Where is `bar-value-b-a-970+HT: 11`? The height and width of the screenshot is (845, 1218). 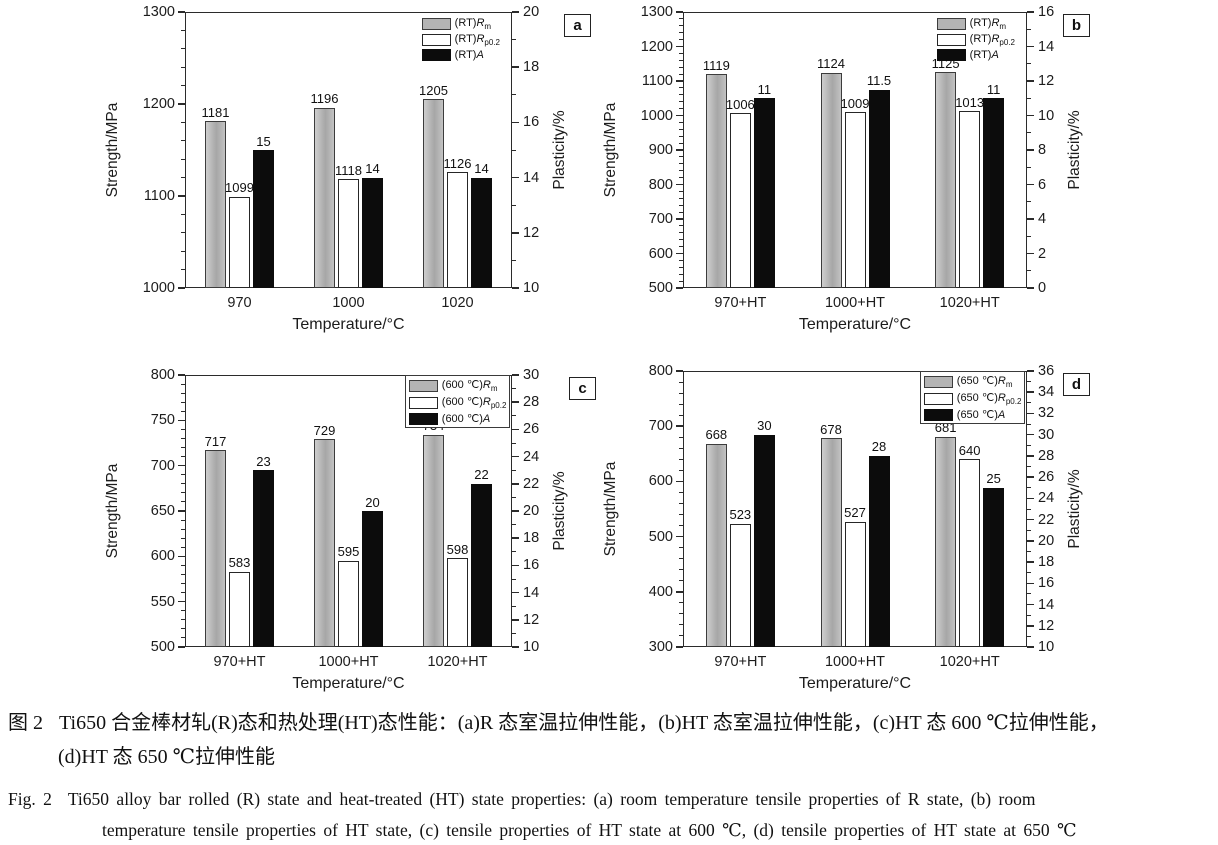
bar-value-b-a-970+HT: 11 is located at coordinates (764, 89).